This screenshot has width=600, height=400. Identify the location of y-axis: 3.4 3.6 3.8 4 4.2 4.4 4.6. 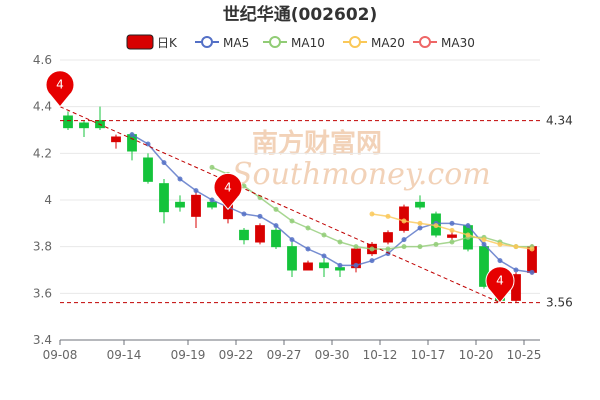
(42, 200).